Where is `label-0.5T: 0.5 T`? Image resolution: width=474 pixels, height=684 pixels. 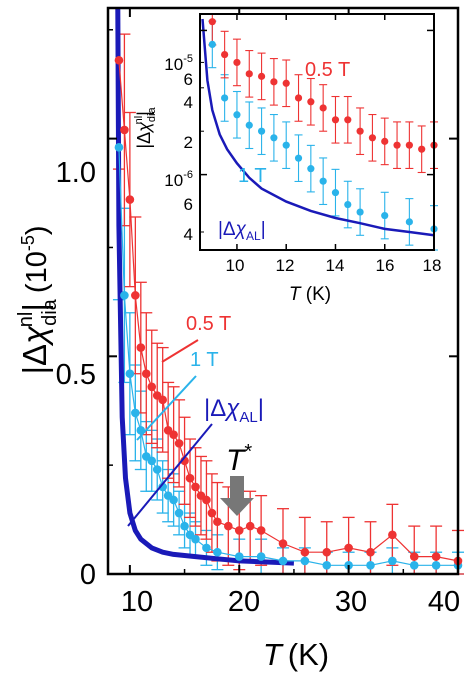
label-0.5T: 0.5 T is located at coordinates (208, 324).